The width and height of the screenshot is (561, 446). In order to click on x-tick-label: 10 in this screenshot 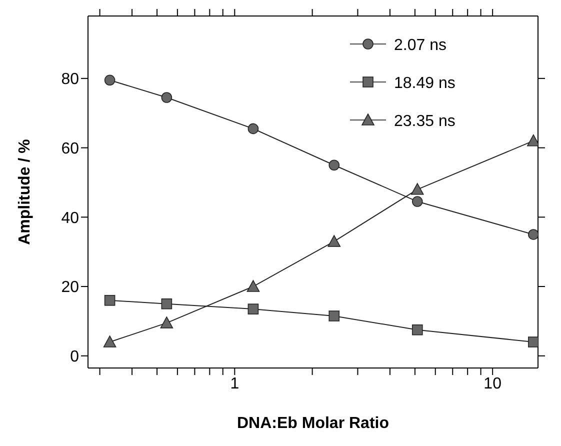, I will do `click(493, 383)`.